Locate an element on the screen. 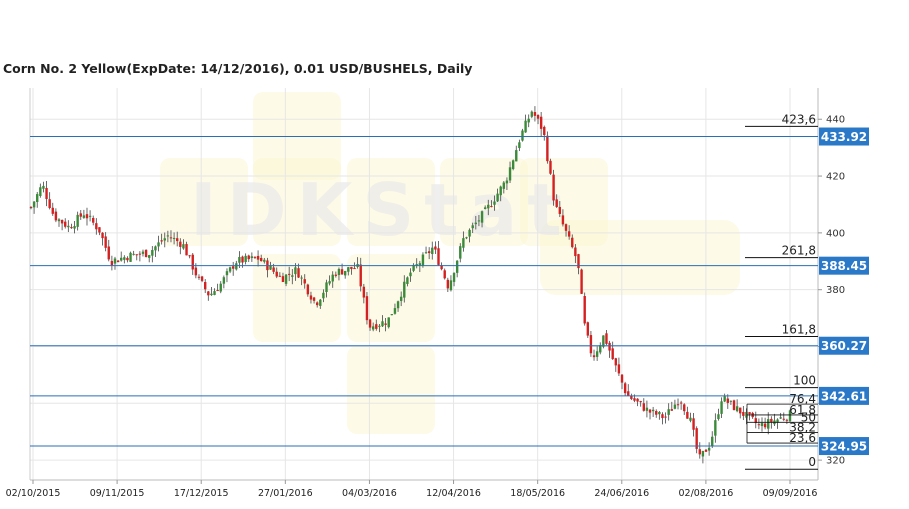 Image resolution: width=909 pixels, height=509 pixels. y-tick-label: 440 is located at coordinates (835, 120).